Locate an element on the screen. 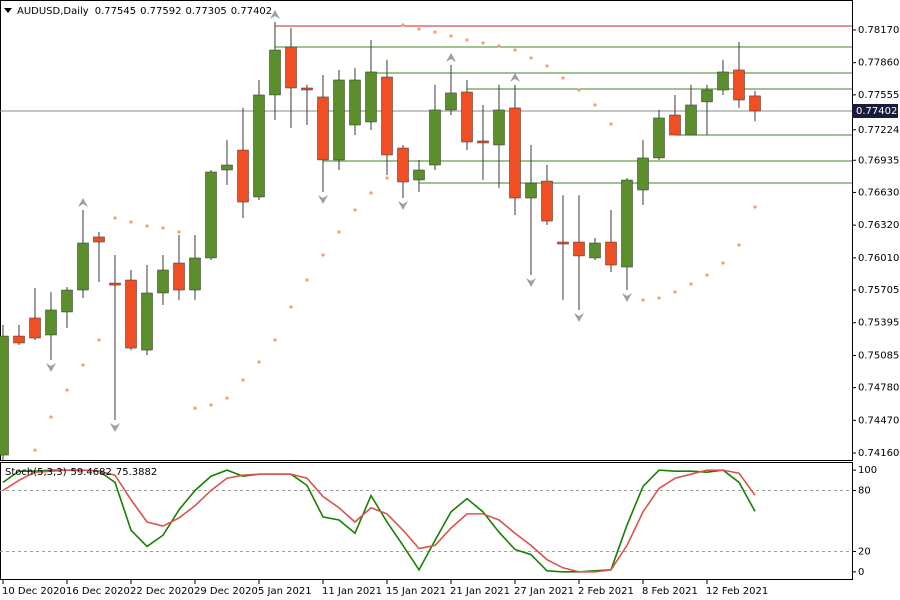  x-tick-label: 2 Feb 2021 is located at coordinates (606, 591).